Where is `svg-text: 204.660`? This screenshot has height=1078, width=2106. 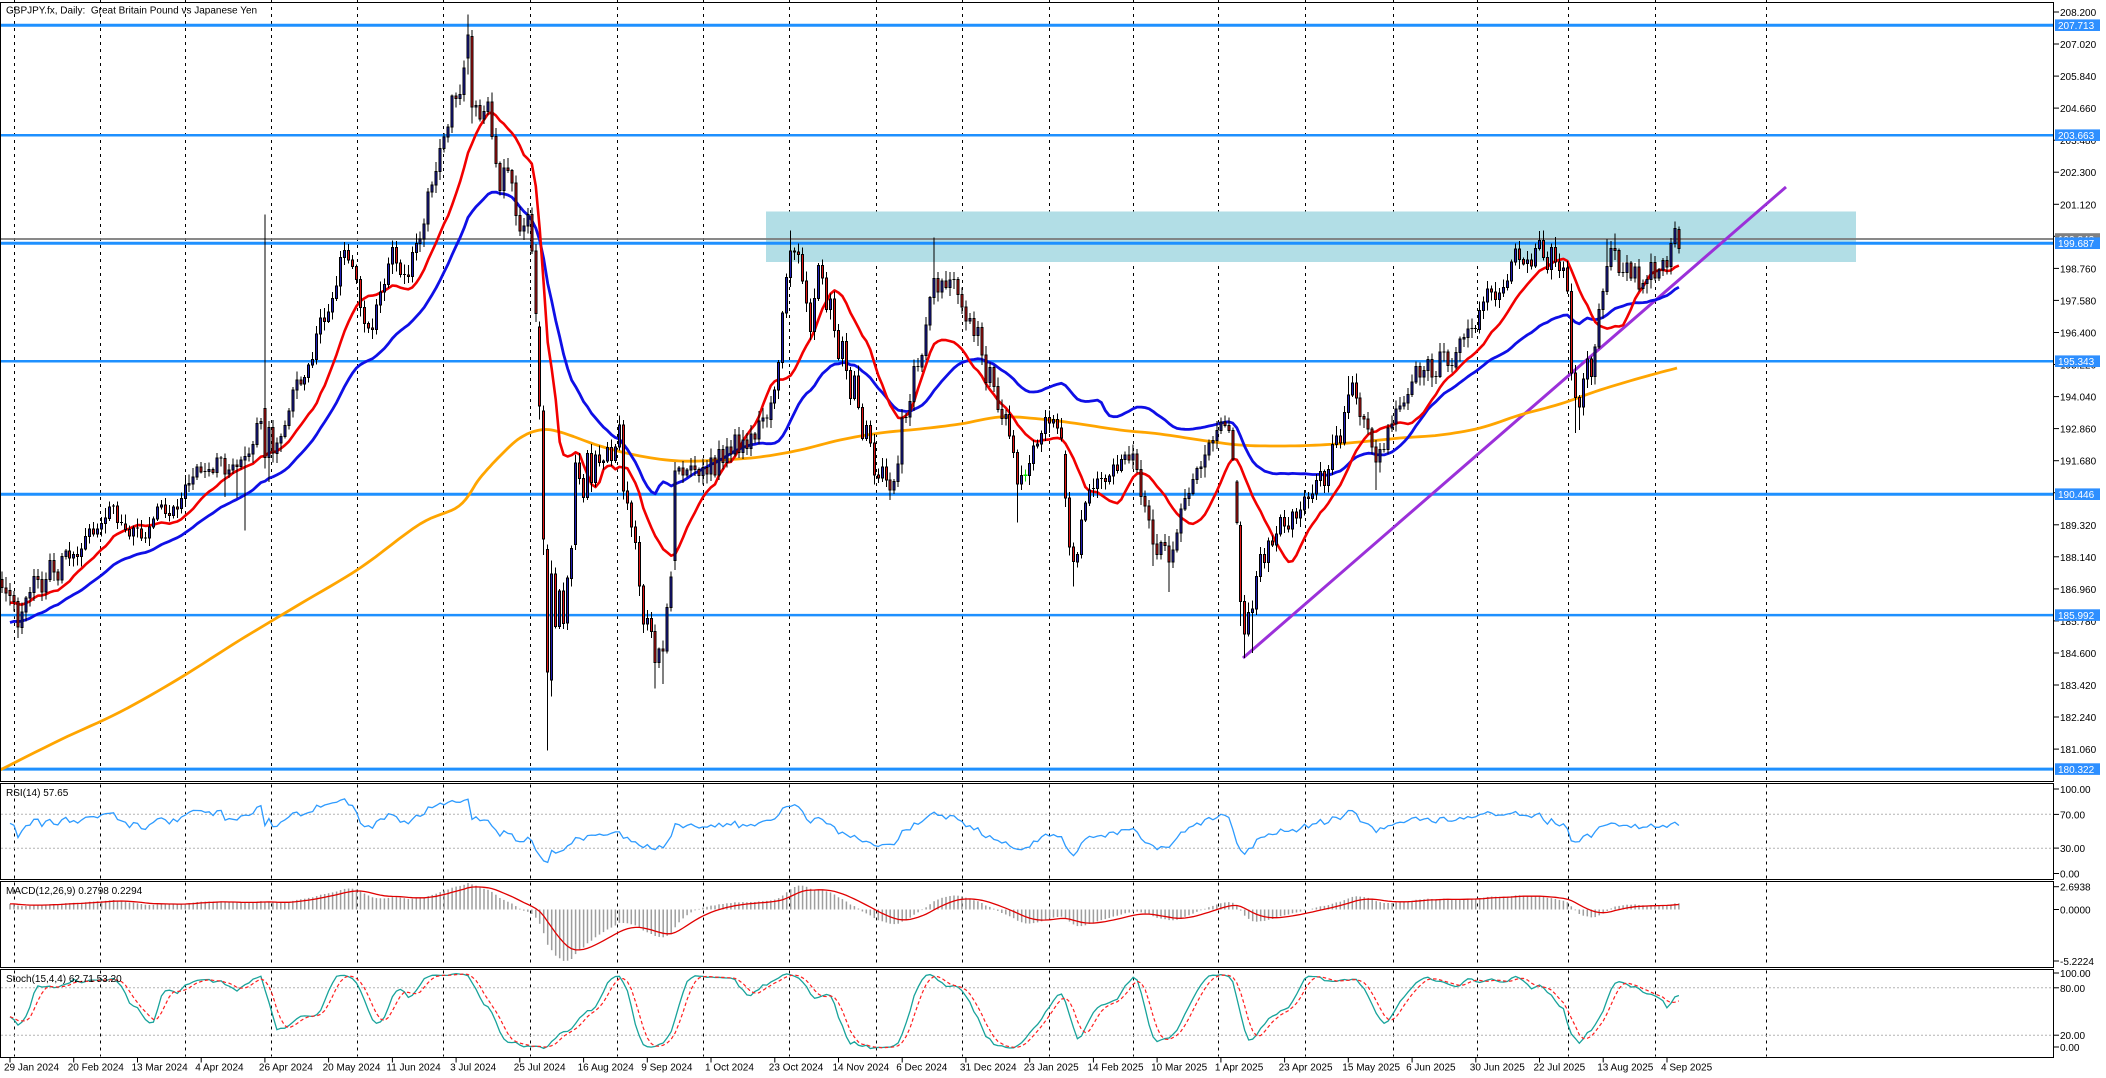
svg-text: 204.660 is located at coordinates (2078, 109).